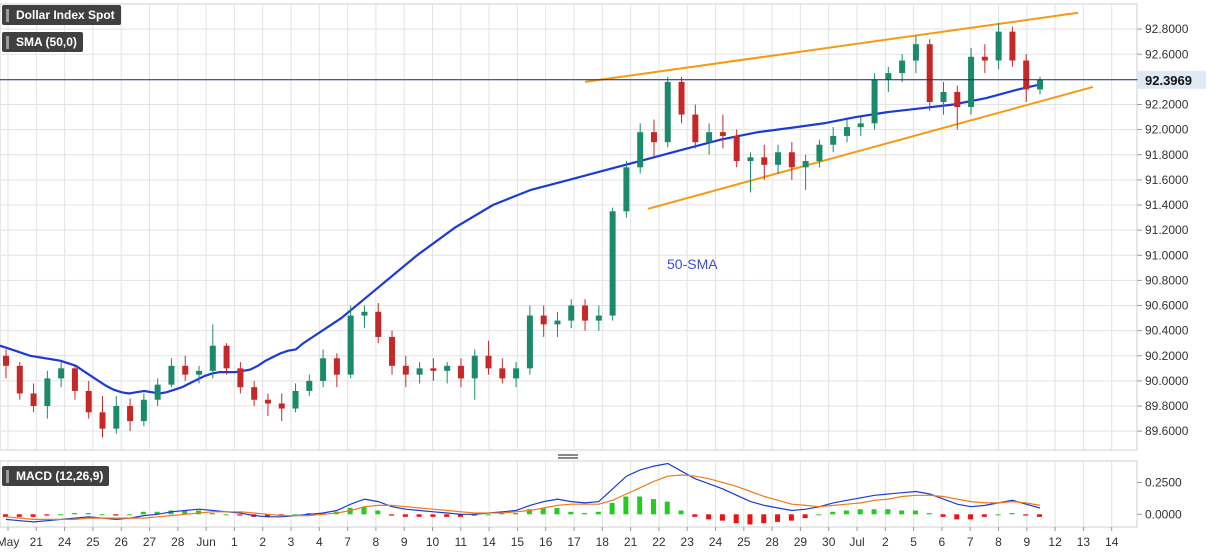 The image size is (1207, 560). Describe the element at coordinates (291, 542) in the screenshot. I see `x-tick-label: 3` at that location.